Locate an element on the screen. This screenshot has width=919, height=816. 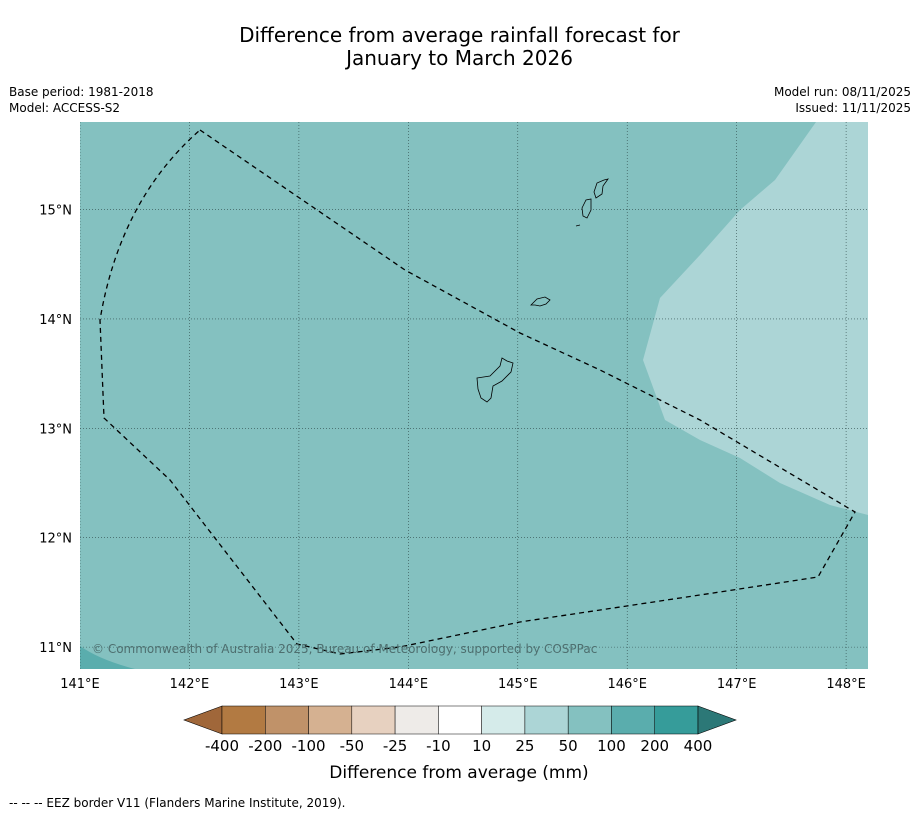
colorbar-tick-label: 50 is located at coordinates (568, 746).